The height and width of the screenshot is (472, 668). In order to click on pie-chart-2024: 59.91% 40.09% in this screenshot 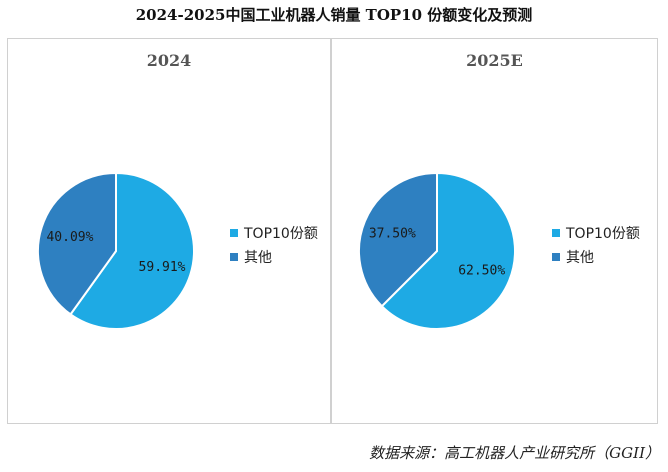, I will do `click(116, 250)`.